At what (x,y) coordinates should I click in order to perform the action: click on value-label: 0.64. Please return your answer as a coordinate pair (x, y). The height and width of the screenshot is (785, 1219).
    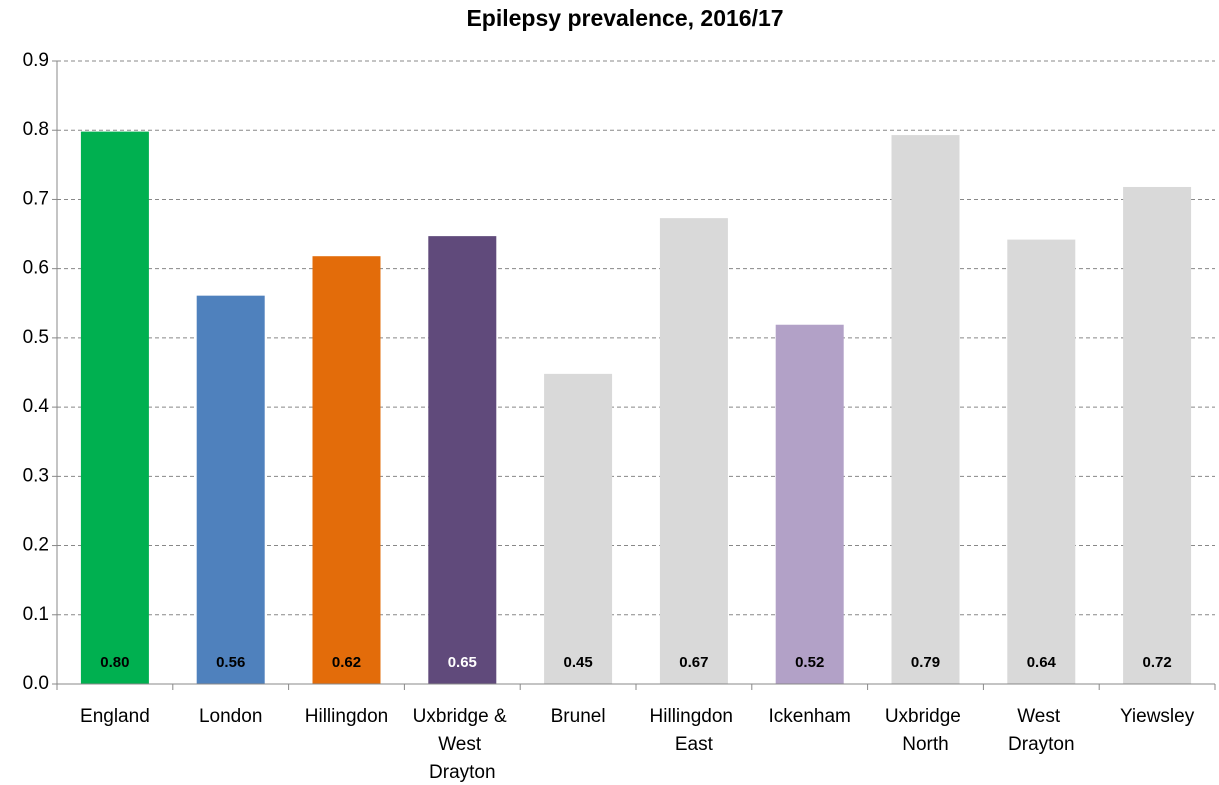
    Looking at the image, I should click on (1042, 662).